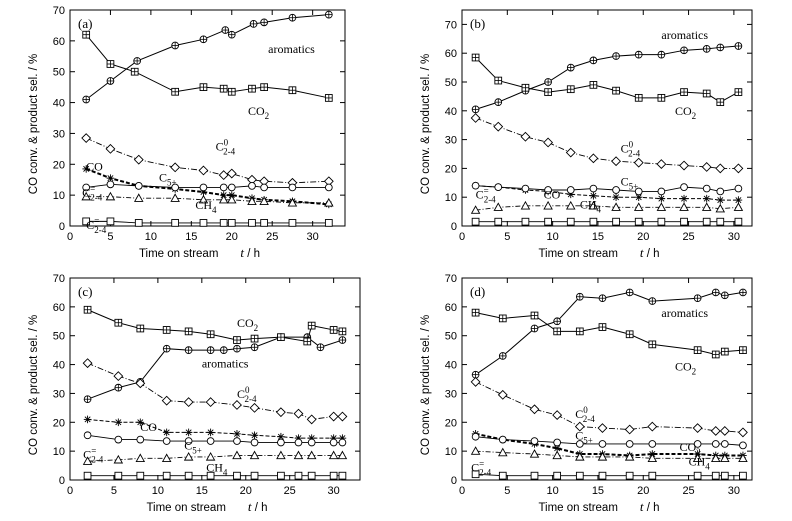 This screenshot has width=792, height=521. I want to click on x-tick-label: 15, so click(191, 237).